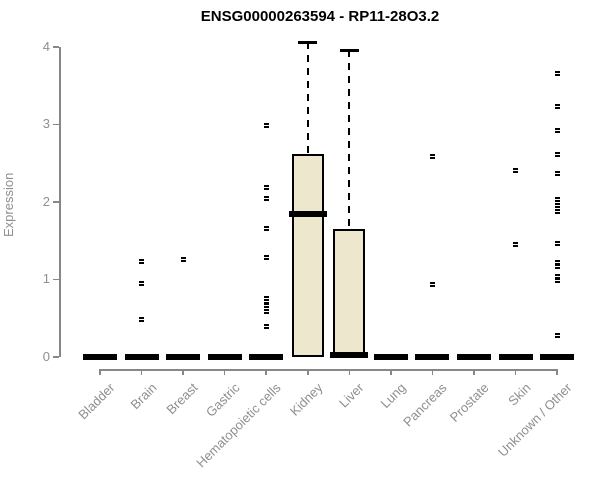 The width and height of the screenshot is (600, 500). What do you see at coordinates (96, 401) in the screenshot?
I see `x-tick-label: Bladder` at bounding box center [96, 401].